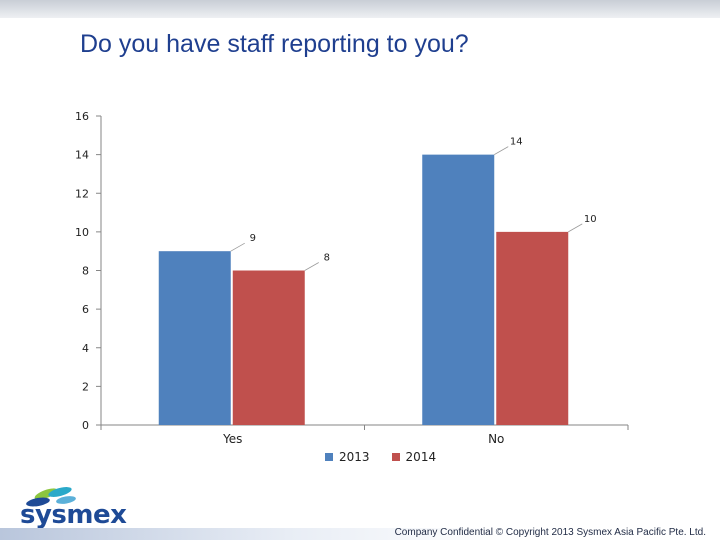  I want to click on y-tick-label: 10, so click(82, 232).